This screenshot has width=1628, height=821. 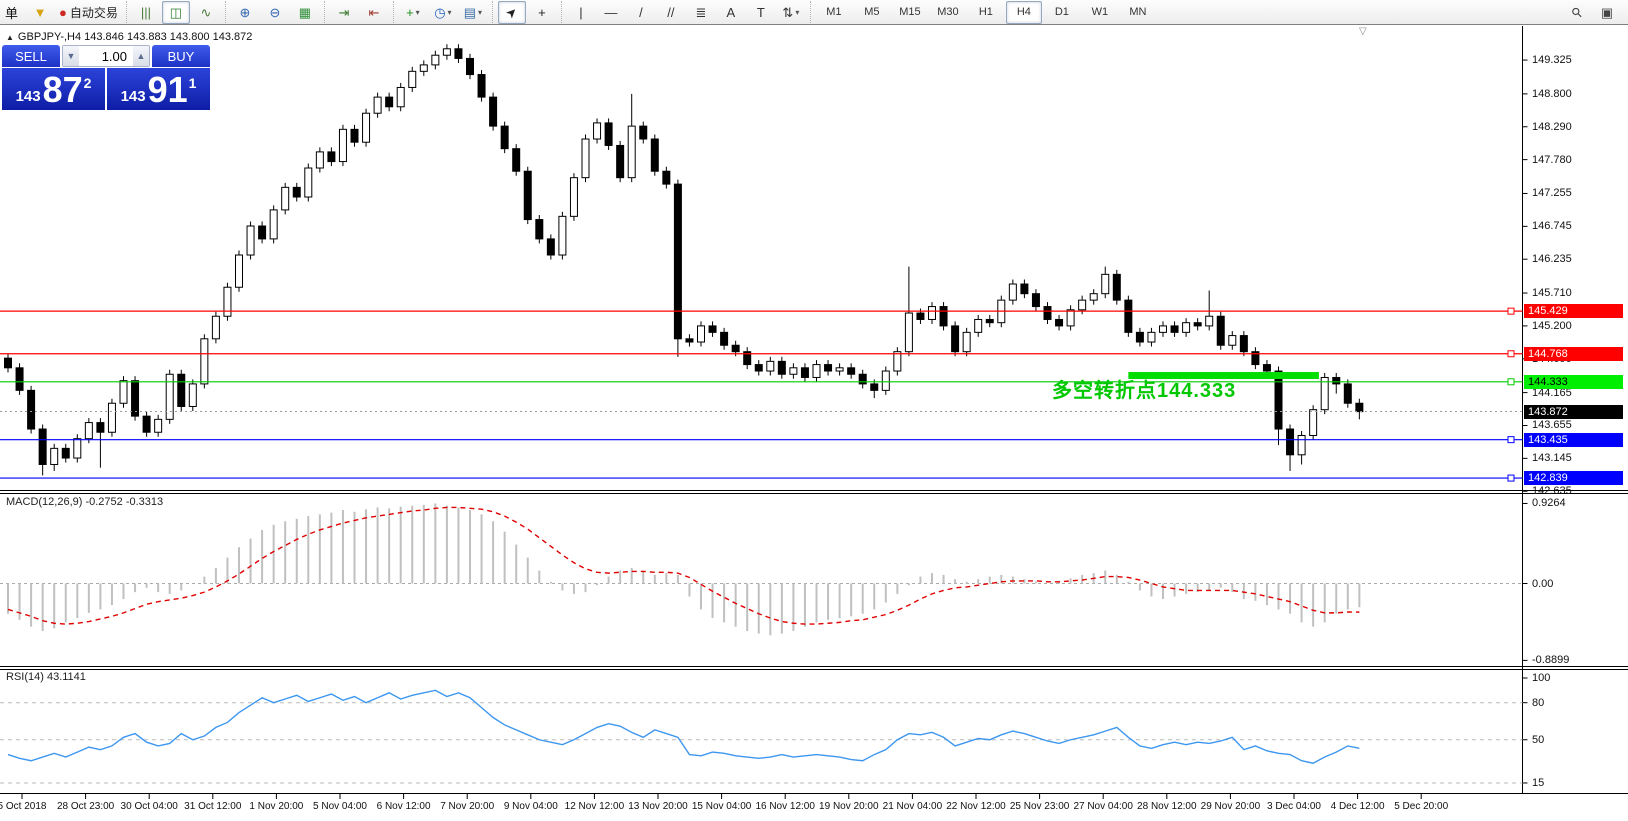 What do you see at coordinates (1552, 392) in the screenshot?
I see `axis-label: 144.165` at bounding box center [1552, 392].